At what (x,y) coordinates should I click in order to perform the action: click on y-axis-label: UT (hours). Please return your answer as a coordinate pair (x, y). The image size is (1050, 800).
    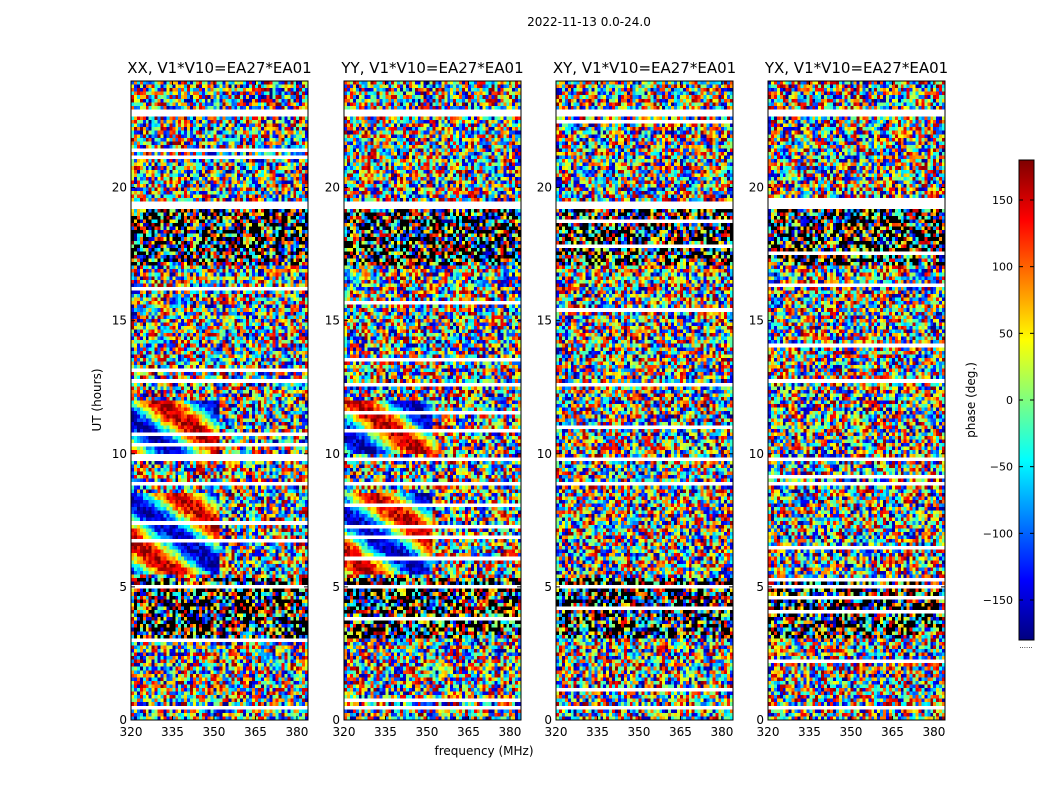
    Looking at the image, I should click on (97, 399).